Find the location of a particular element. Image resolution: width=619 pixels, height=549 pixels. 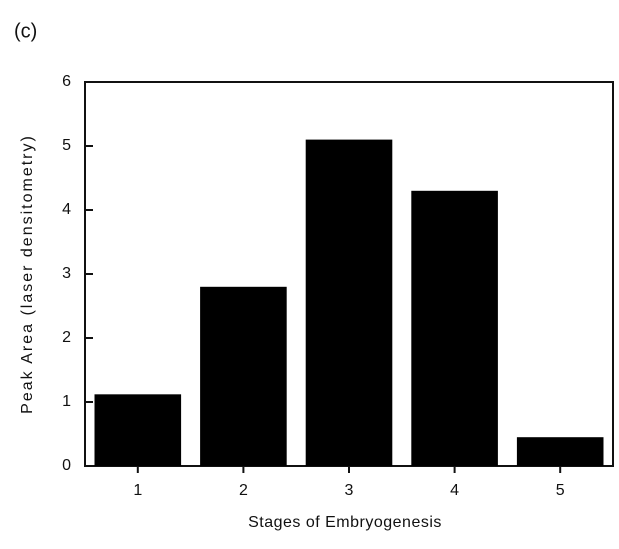

x-tick-label: 1 is located at coordinates (137, 490).